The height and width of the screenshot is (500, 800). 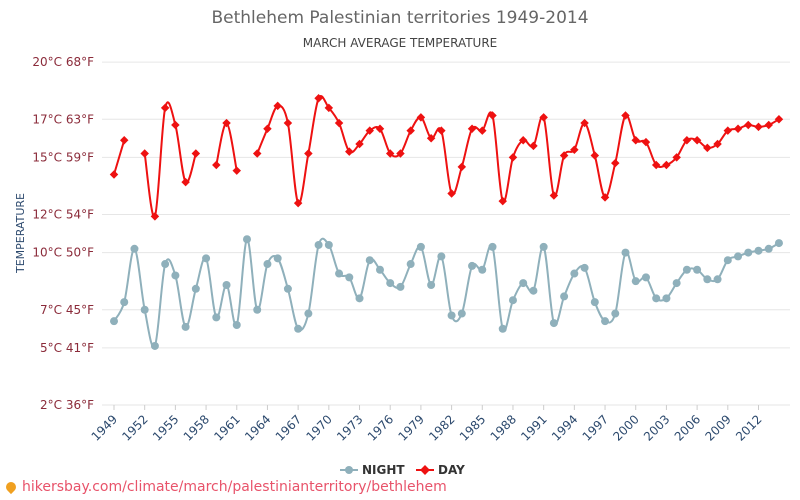 I want to click on legend: NIGHT DAY, so click(x=402, y=470).